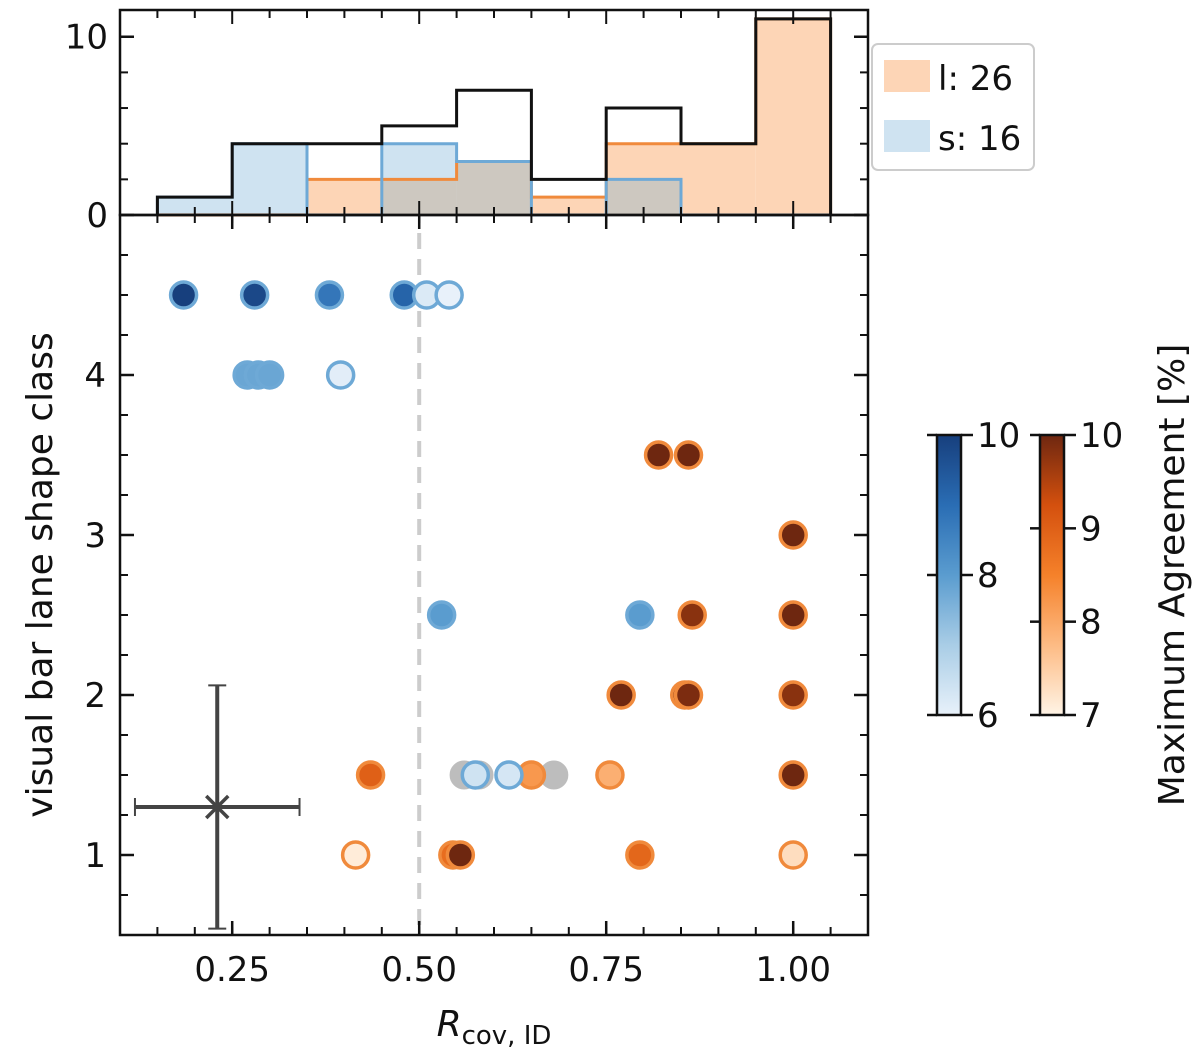 This screenshot has height=1050, width=1200. What do you see at coordinates (953, 107) in the screenshot?
I see `legend: l: 26 s: 16` at bounding box center [953, 107].